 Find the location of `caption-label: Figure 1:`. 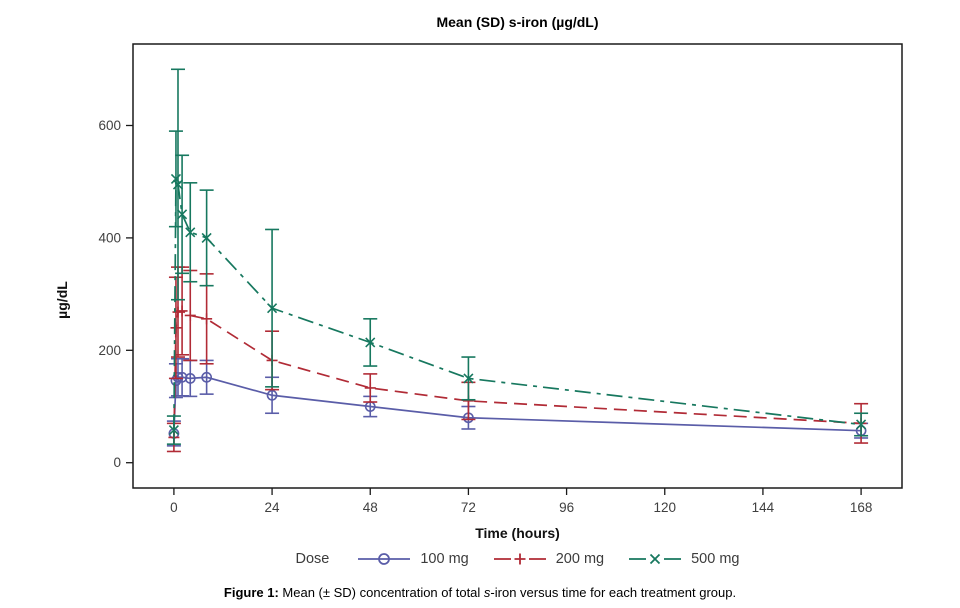

caption-label: Figure 1: is located at coordinates (251, 592).